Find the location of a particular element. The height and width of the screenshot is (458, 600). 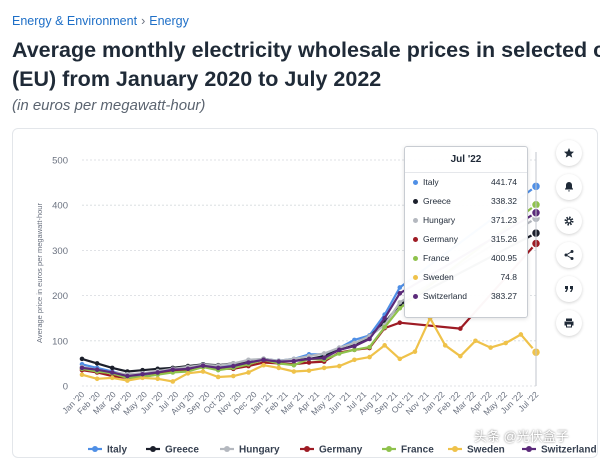

page-subtitle: (in euros per megawatt-hour) is located at coordinates (109, 105).